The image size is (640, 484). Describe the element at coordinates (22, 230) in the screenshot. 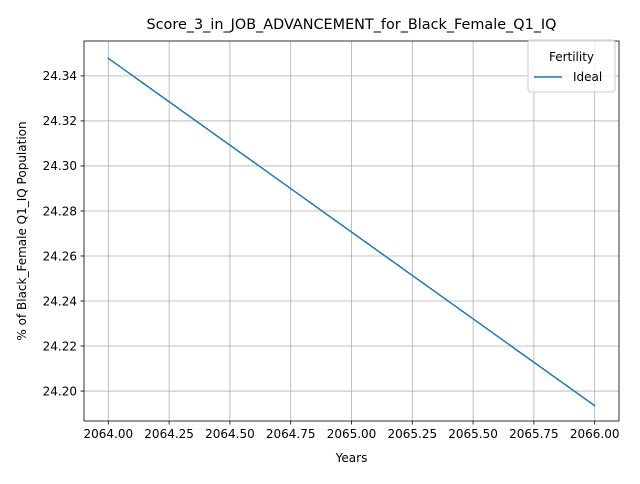

I see `y-axis-label: % of Black_Female Q1_IQ Population` at that location.